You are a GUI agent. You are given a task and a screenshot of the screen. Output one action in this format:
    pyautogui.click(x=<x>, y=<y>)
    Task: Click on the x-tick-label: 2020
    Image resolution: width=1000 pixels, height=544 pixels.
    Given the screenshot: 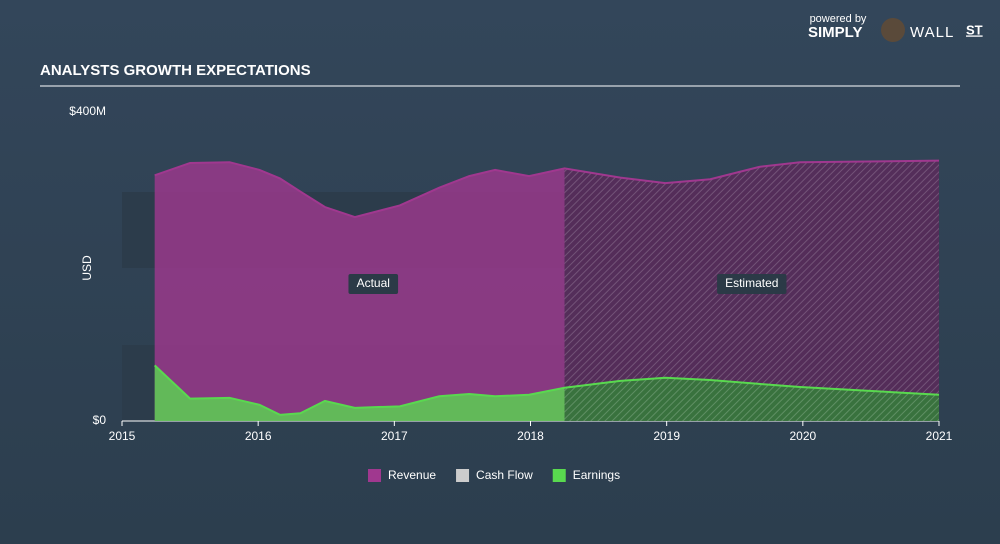 What is the action you would take?
    pyautogui.click(x=802, y=436)
    